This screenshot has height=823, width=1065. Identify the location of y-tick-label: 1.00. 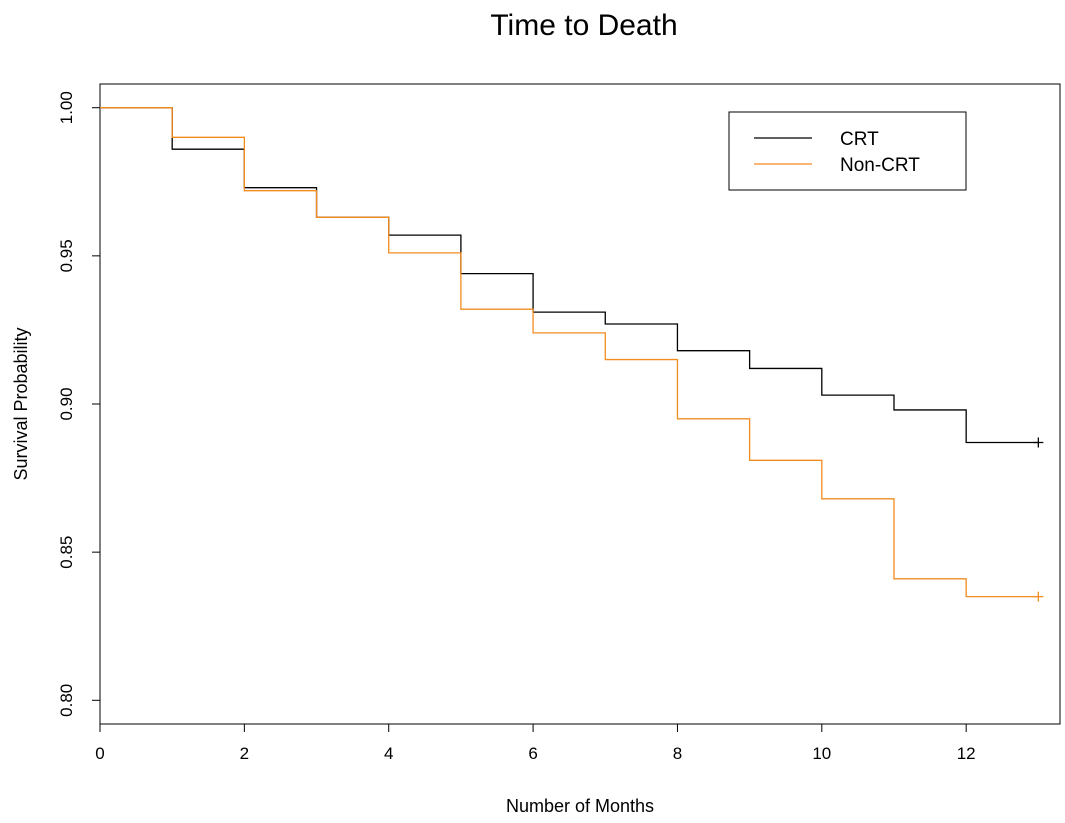
(66, 107).